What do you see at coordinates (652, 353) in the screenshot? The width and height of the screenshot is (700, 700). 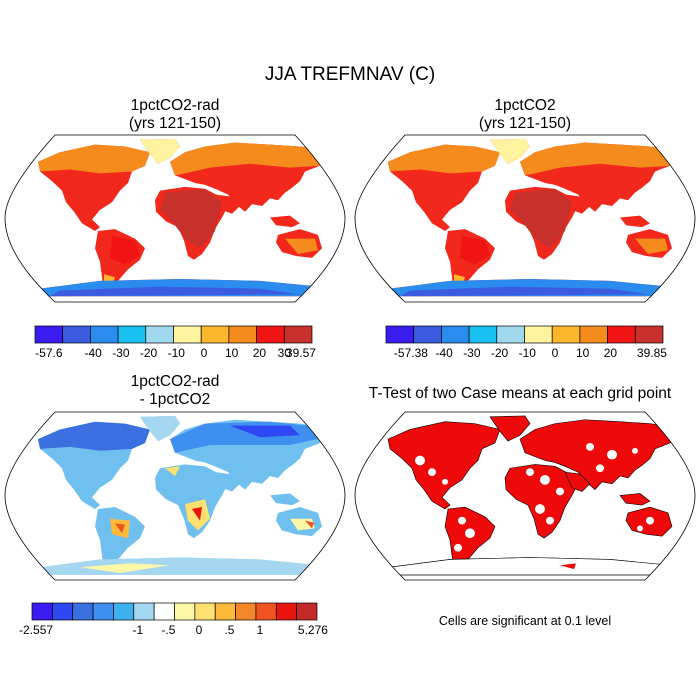 I see `cb-base-tick-label: 39.85` at bounding box center [652, 353].